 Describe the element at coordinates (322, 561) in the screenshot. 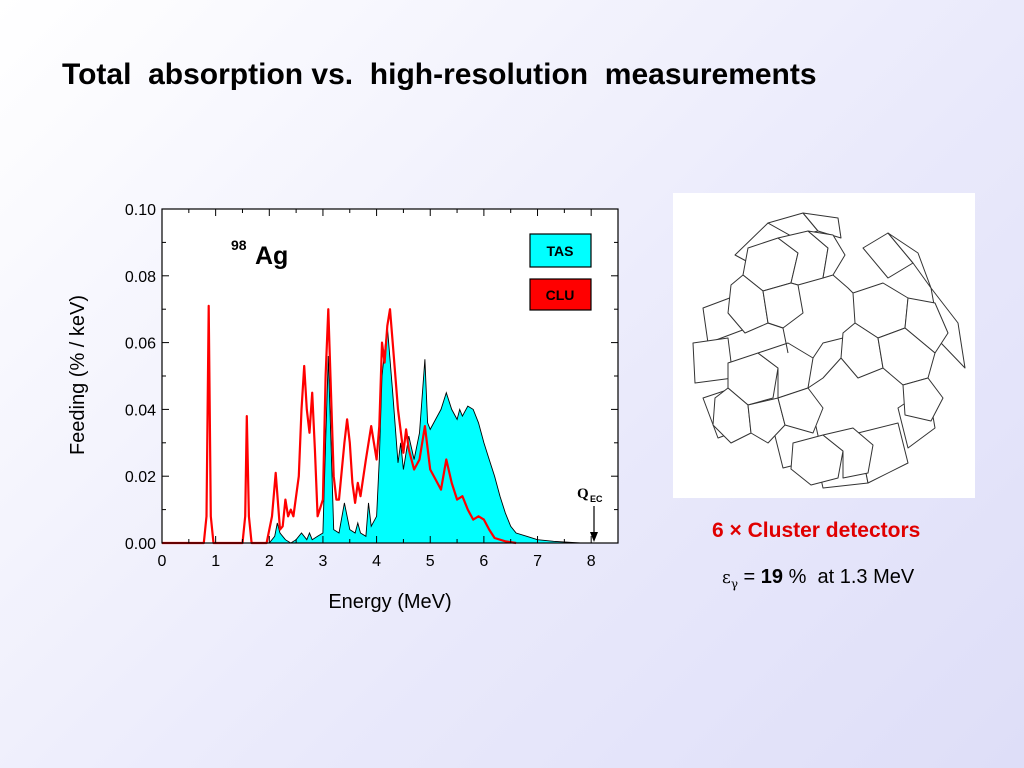

I see `x-tick-label: 3` at that location.